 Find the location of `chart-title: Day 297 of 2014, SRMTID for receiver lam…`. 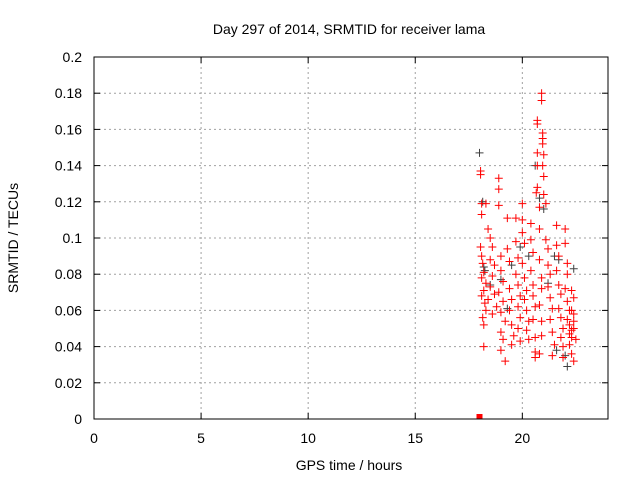

chart-title: Day 297 of 2014, SRMTID for receiver lam… is located at coordinates (349, 29).